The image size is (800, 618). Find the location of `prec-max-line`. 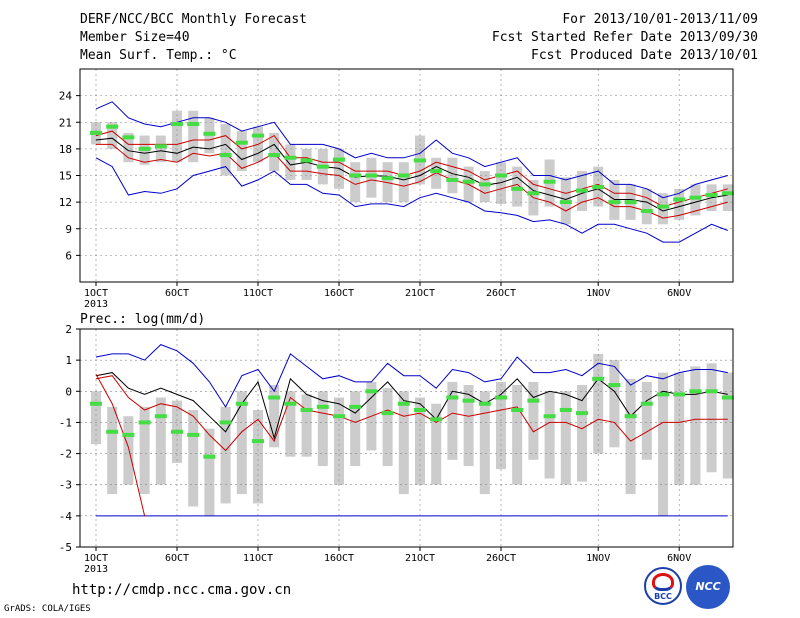

prec-max-line is located at coordinates (411, 376).